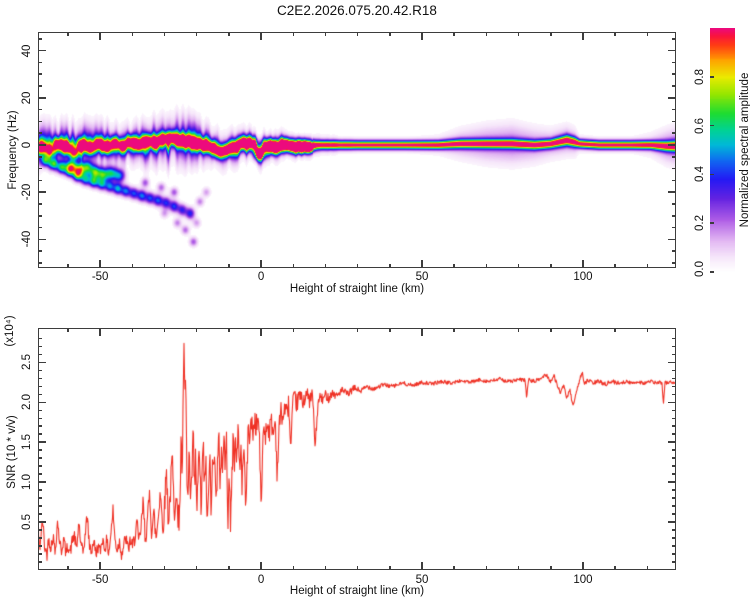 Image resolution: width=750 pixels, height=600 pixels. I want to click on colorbar-tick, so click(712, 174).